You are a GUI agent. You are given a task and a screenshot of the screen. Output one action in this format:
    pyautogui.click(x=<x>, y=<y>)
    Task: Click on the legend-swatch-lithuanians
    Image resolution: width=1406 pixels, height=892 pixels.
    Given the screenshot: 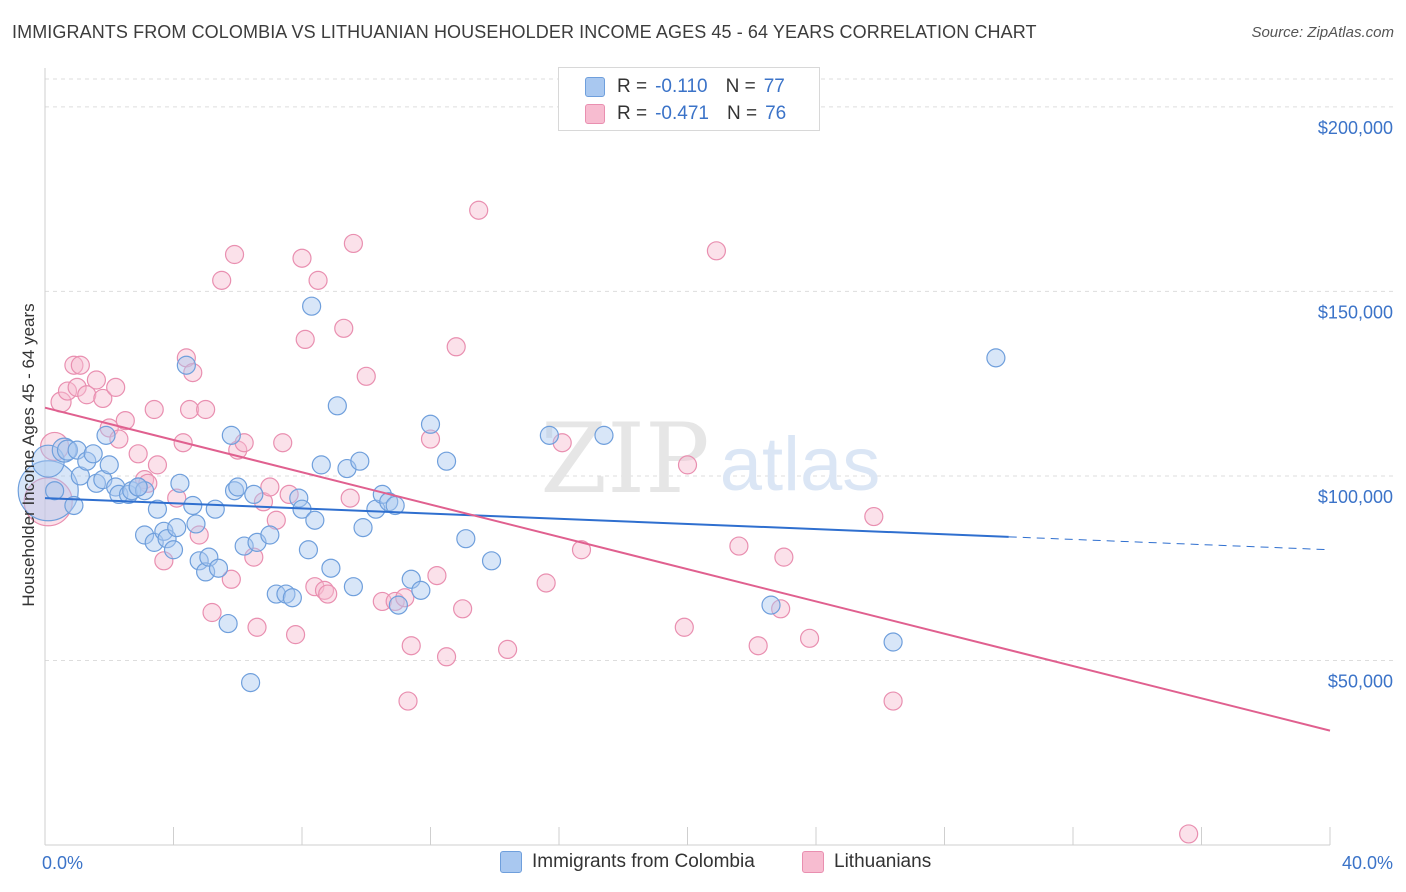 What is the action you would take?
    pyautogui.click(x=595, y=114)
    